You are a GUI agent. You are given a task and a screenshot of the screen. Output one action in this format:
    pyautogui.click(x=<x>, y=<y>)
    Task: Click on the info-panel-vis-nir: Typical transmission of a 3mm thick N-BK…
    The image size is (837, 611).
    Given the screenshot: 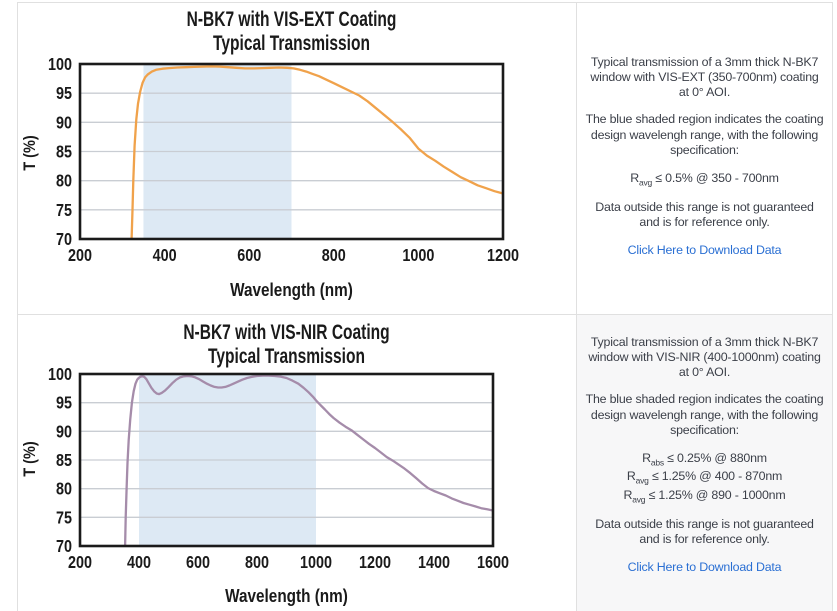 What is the action you would take?
    pyautogui.click(x=704, y=463)
    